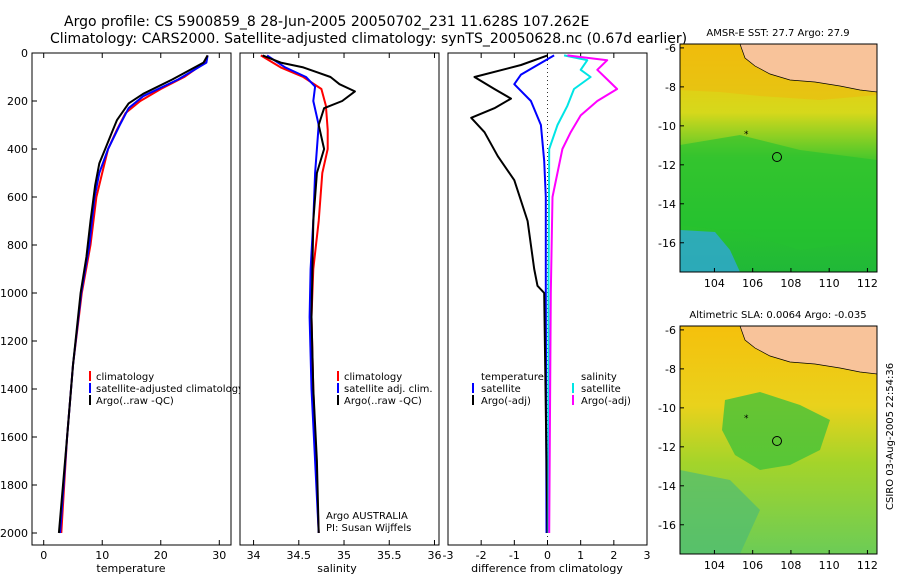 The height and width of the screenshot is (580, 900). I want to click on sst-green-band, so click(778, 192).